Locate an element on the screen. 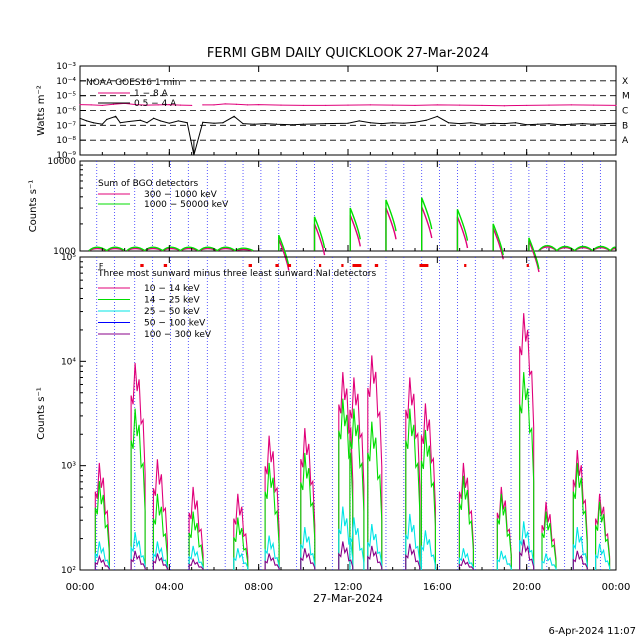 Image resolution: width=640 pixels, height=640 pixels. y-tick-label: 10⁻⁷ is located at coordinates (66, 126).